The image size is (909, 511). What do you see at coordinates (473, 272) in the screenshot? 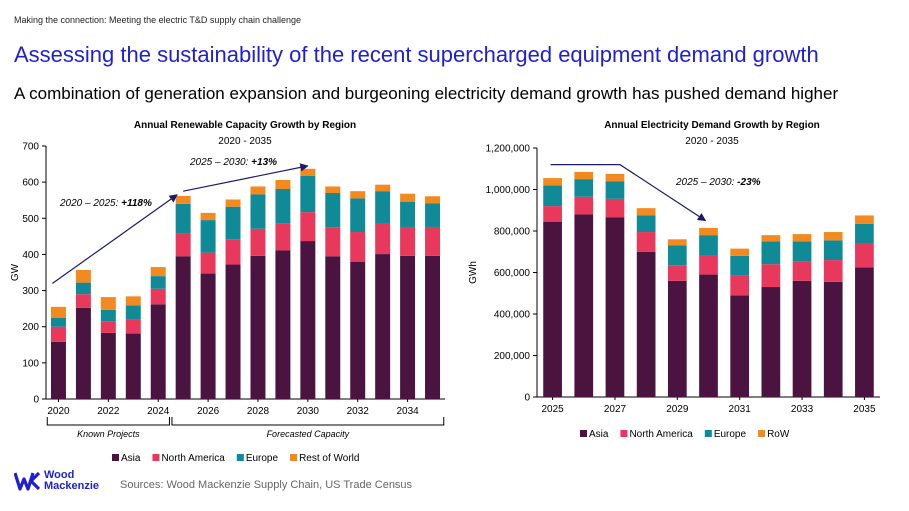
I see `y-axis-label: GWh` at bounding box center [473, 272].